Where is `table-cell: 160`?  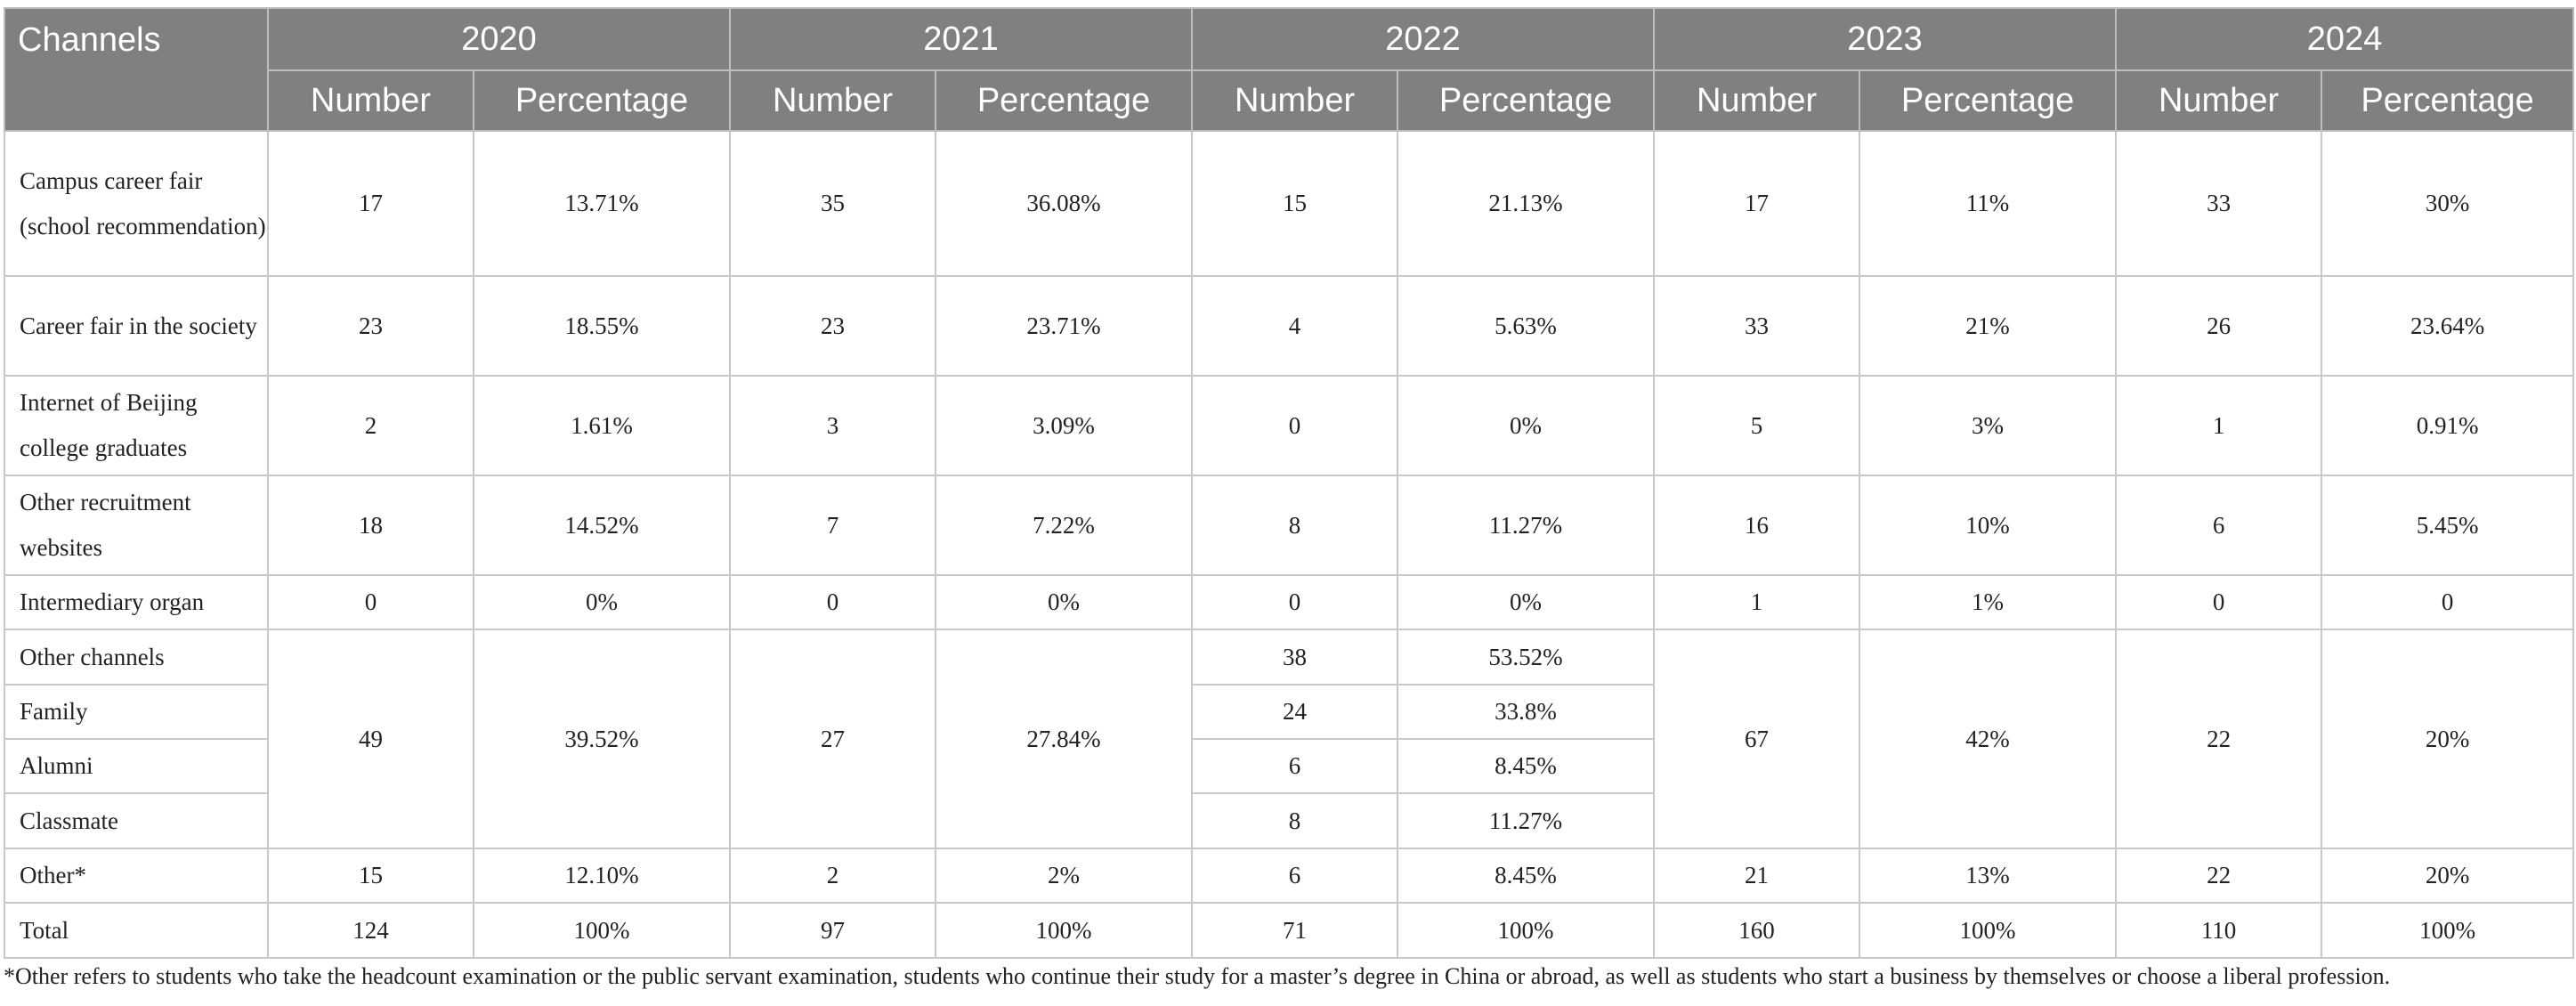 table-cell: 160 is located at coordinates (1757, 930).